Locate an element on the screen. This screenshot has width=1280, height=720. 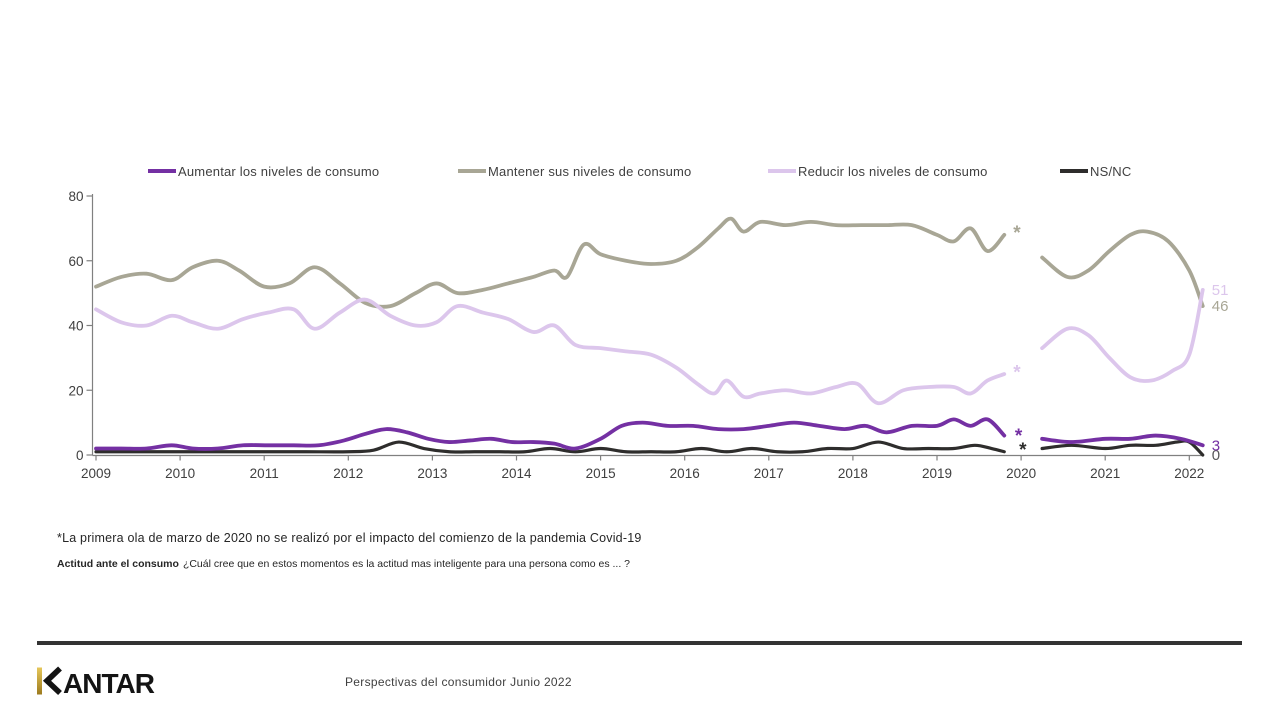
legend-item-aumentar: Aumentar los niveles de consumo is located at coordinates (263, 171).